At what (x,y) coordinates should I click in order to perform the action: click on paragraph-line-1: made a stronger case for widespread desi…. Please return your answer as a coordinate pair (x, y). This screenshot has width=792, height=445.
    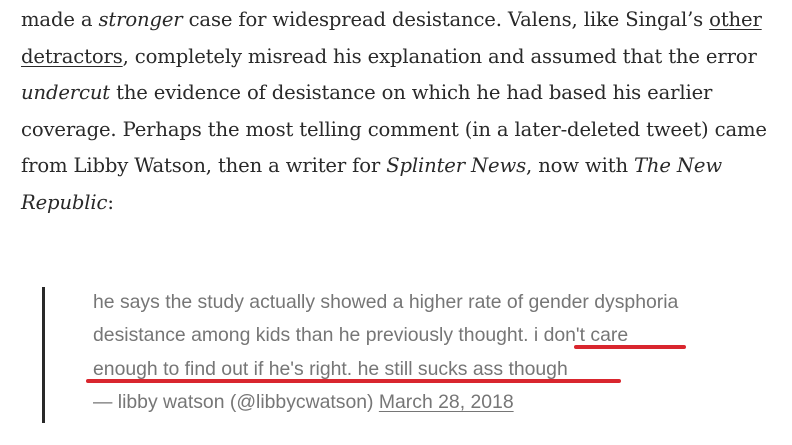
    Looking at the image, I should click on (391, 19).